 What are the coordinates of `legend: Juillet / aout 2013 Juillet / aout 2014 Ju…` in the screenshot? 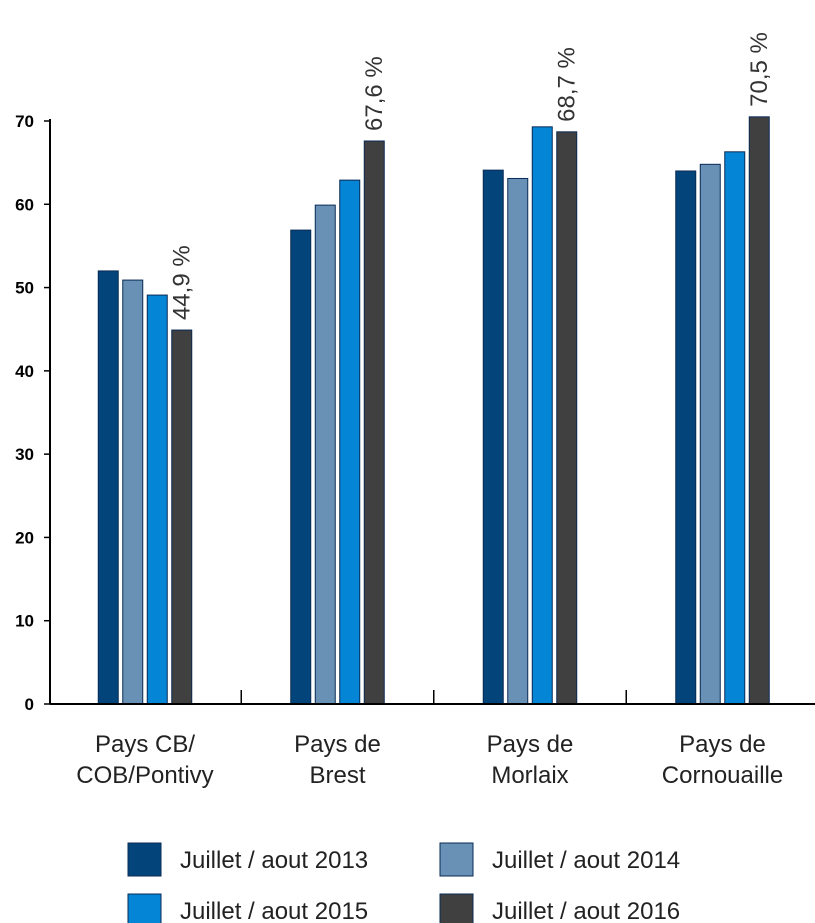 It's located at (403, 882).